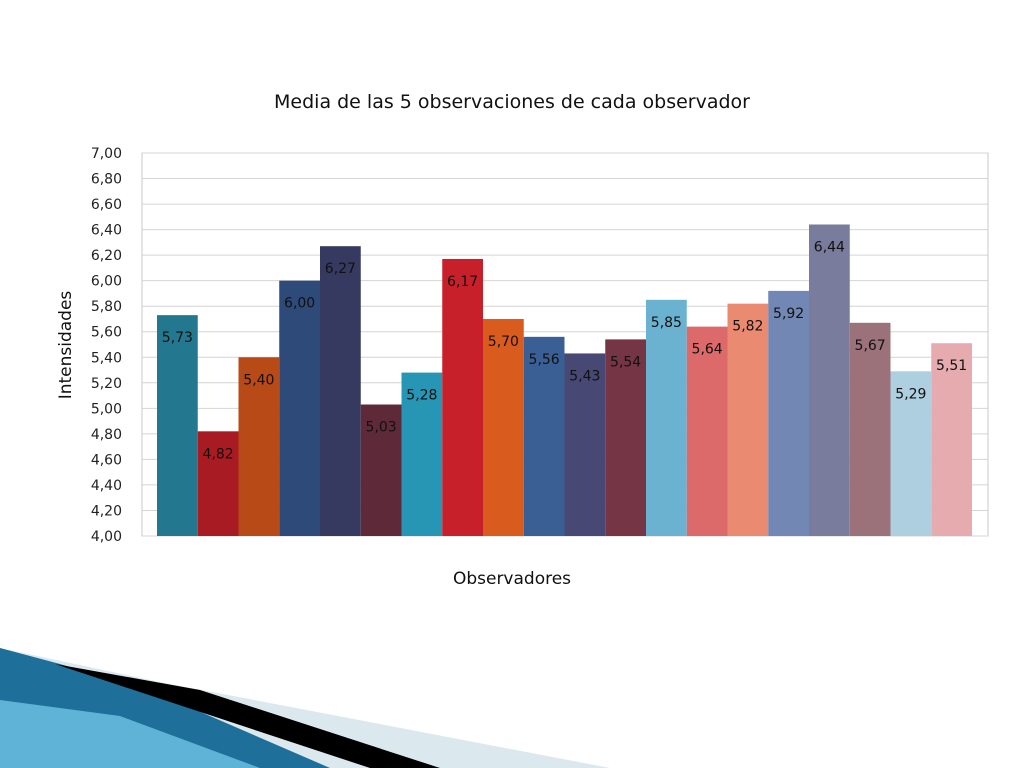 This screenshot has height=768, width=1024. I want to click on y-tick-label: 6,20, so click(106, 256).